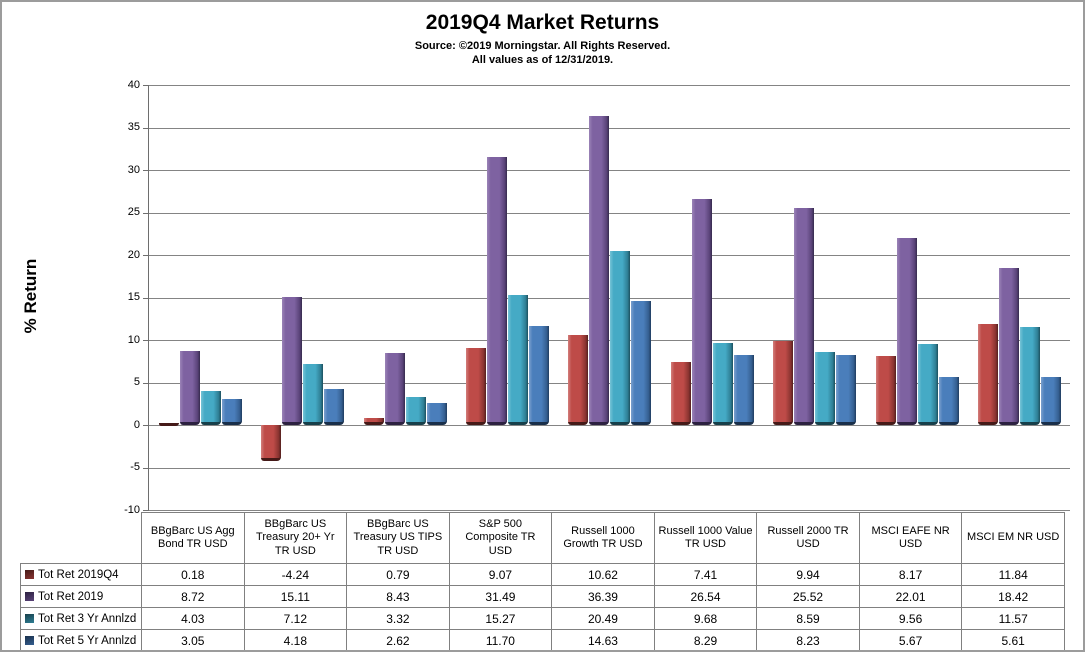  Describe the element at coordinates (193, 574) in the screenshot. I see `value-cell: 0.18` at that location.